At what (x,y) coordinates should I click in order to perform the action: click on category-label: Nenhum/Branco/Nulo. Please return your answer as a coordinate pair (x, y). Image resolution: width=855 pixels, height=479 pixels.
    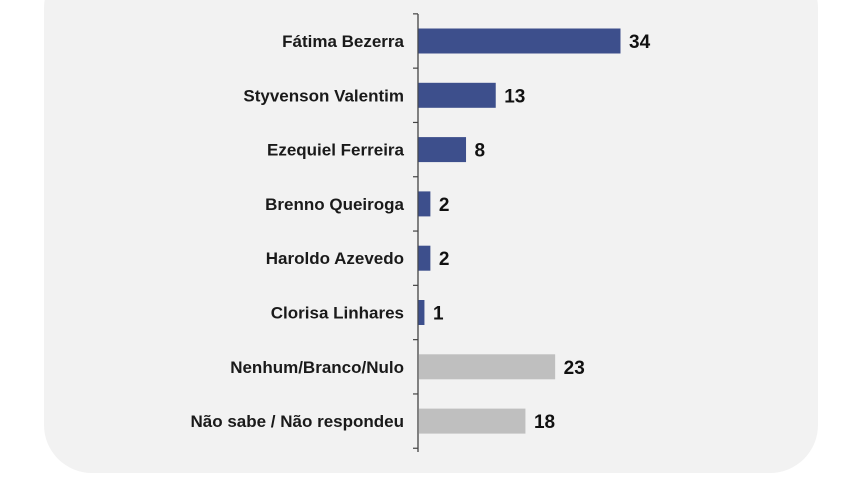
    Looking at the image, I should click on (317, 367).